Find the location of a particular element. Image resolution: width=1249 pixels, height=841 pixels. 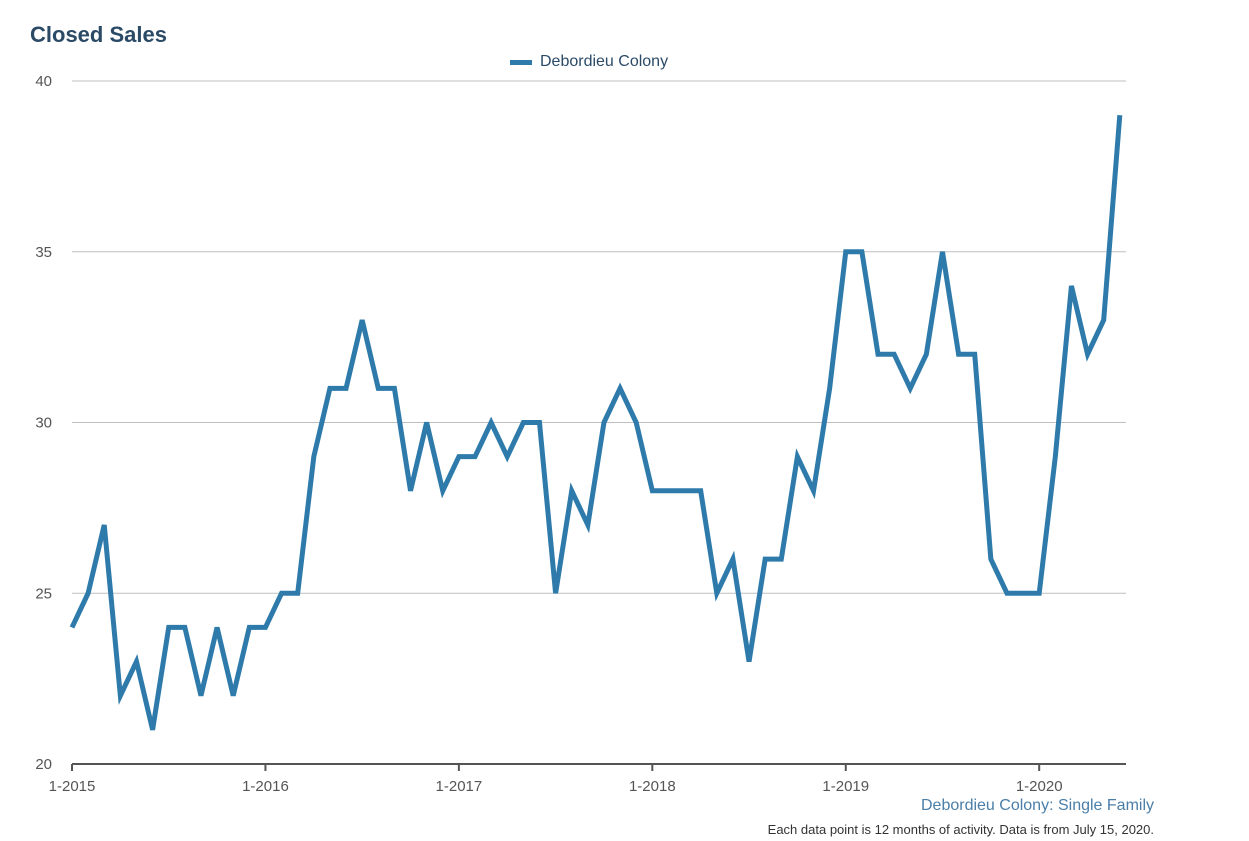

y-tick-label: 35 is located at coordinates (43, 252).